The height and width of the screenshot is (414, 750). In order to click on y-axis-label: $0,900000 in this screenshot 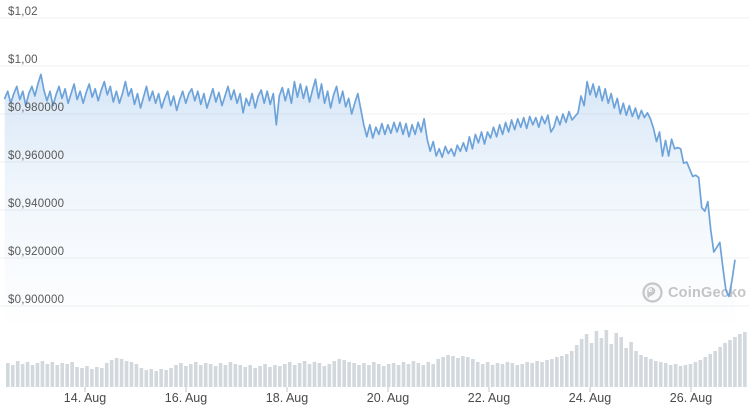, I will do `click(36, 300)`.